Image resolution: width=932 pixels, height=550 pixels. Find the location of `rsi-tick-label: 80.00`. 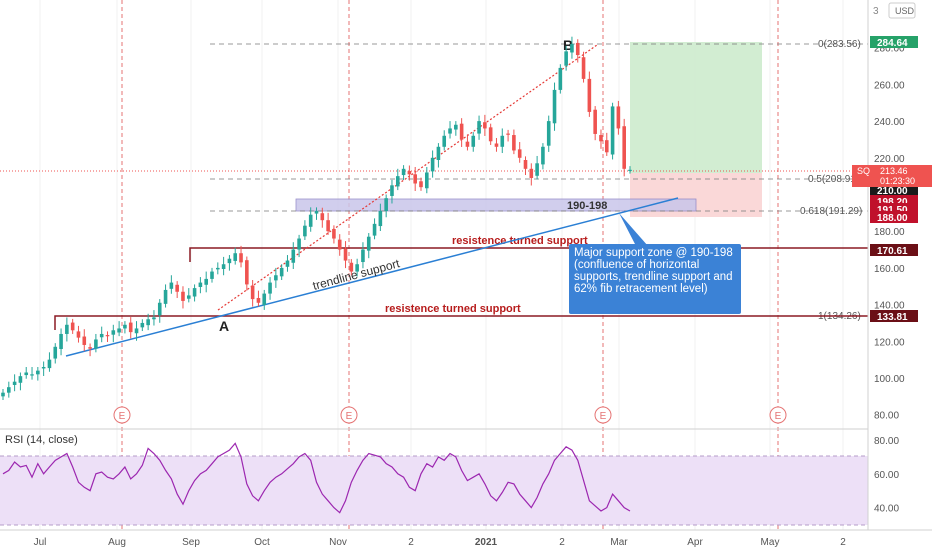

rsi-tick-label: 80.00 is located at coordinates (886, 441).